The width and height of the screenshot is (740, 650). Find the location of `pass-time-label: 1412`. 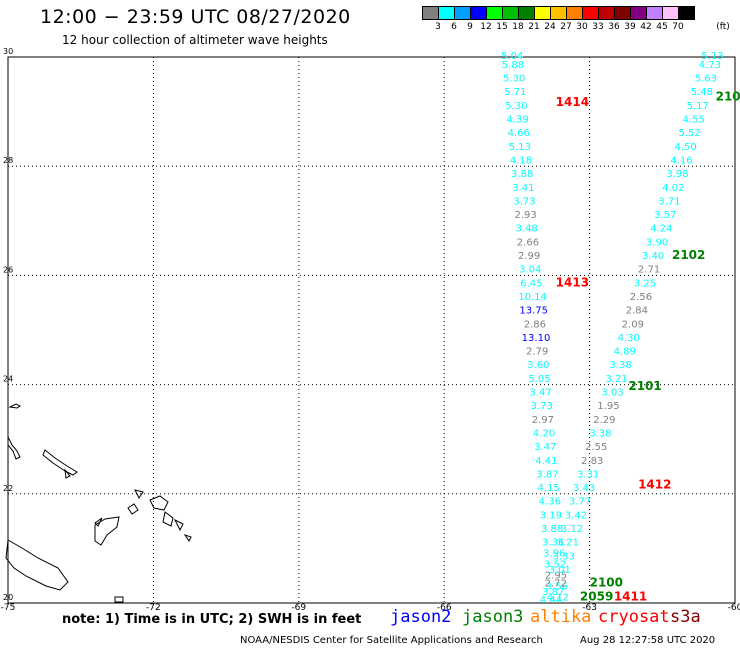

pass-time-label: 1412 is located at coordinates (654, 484).